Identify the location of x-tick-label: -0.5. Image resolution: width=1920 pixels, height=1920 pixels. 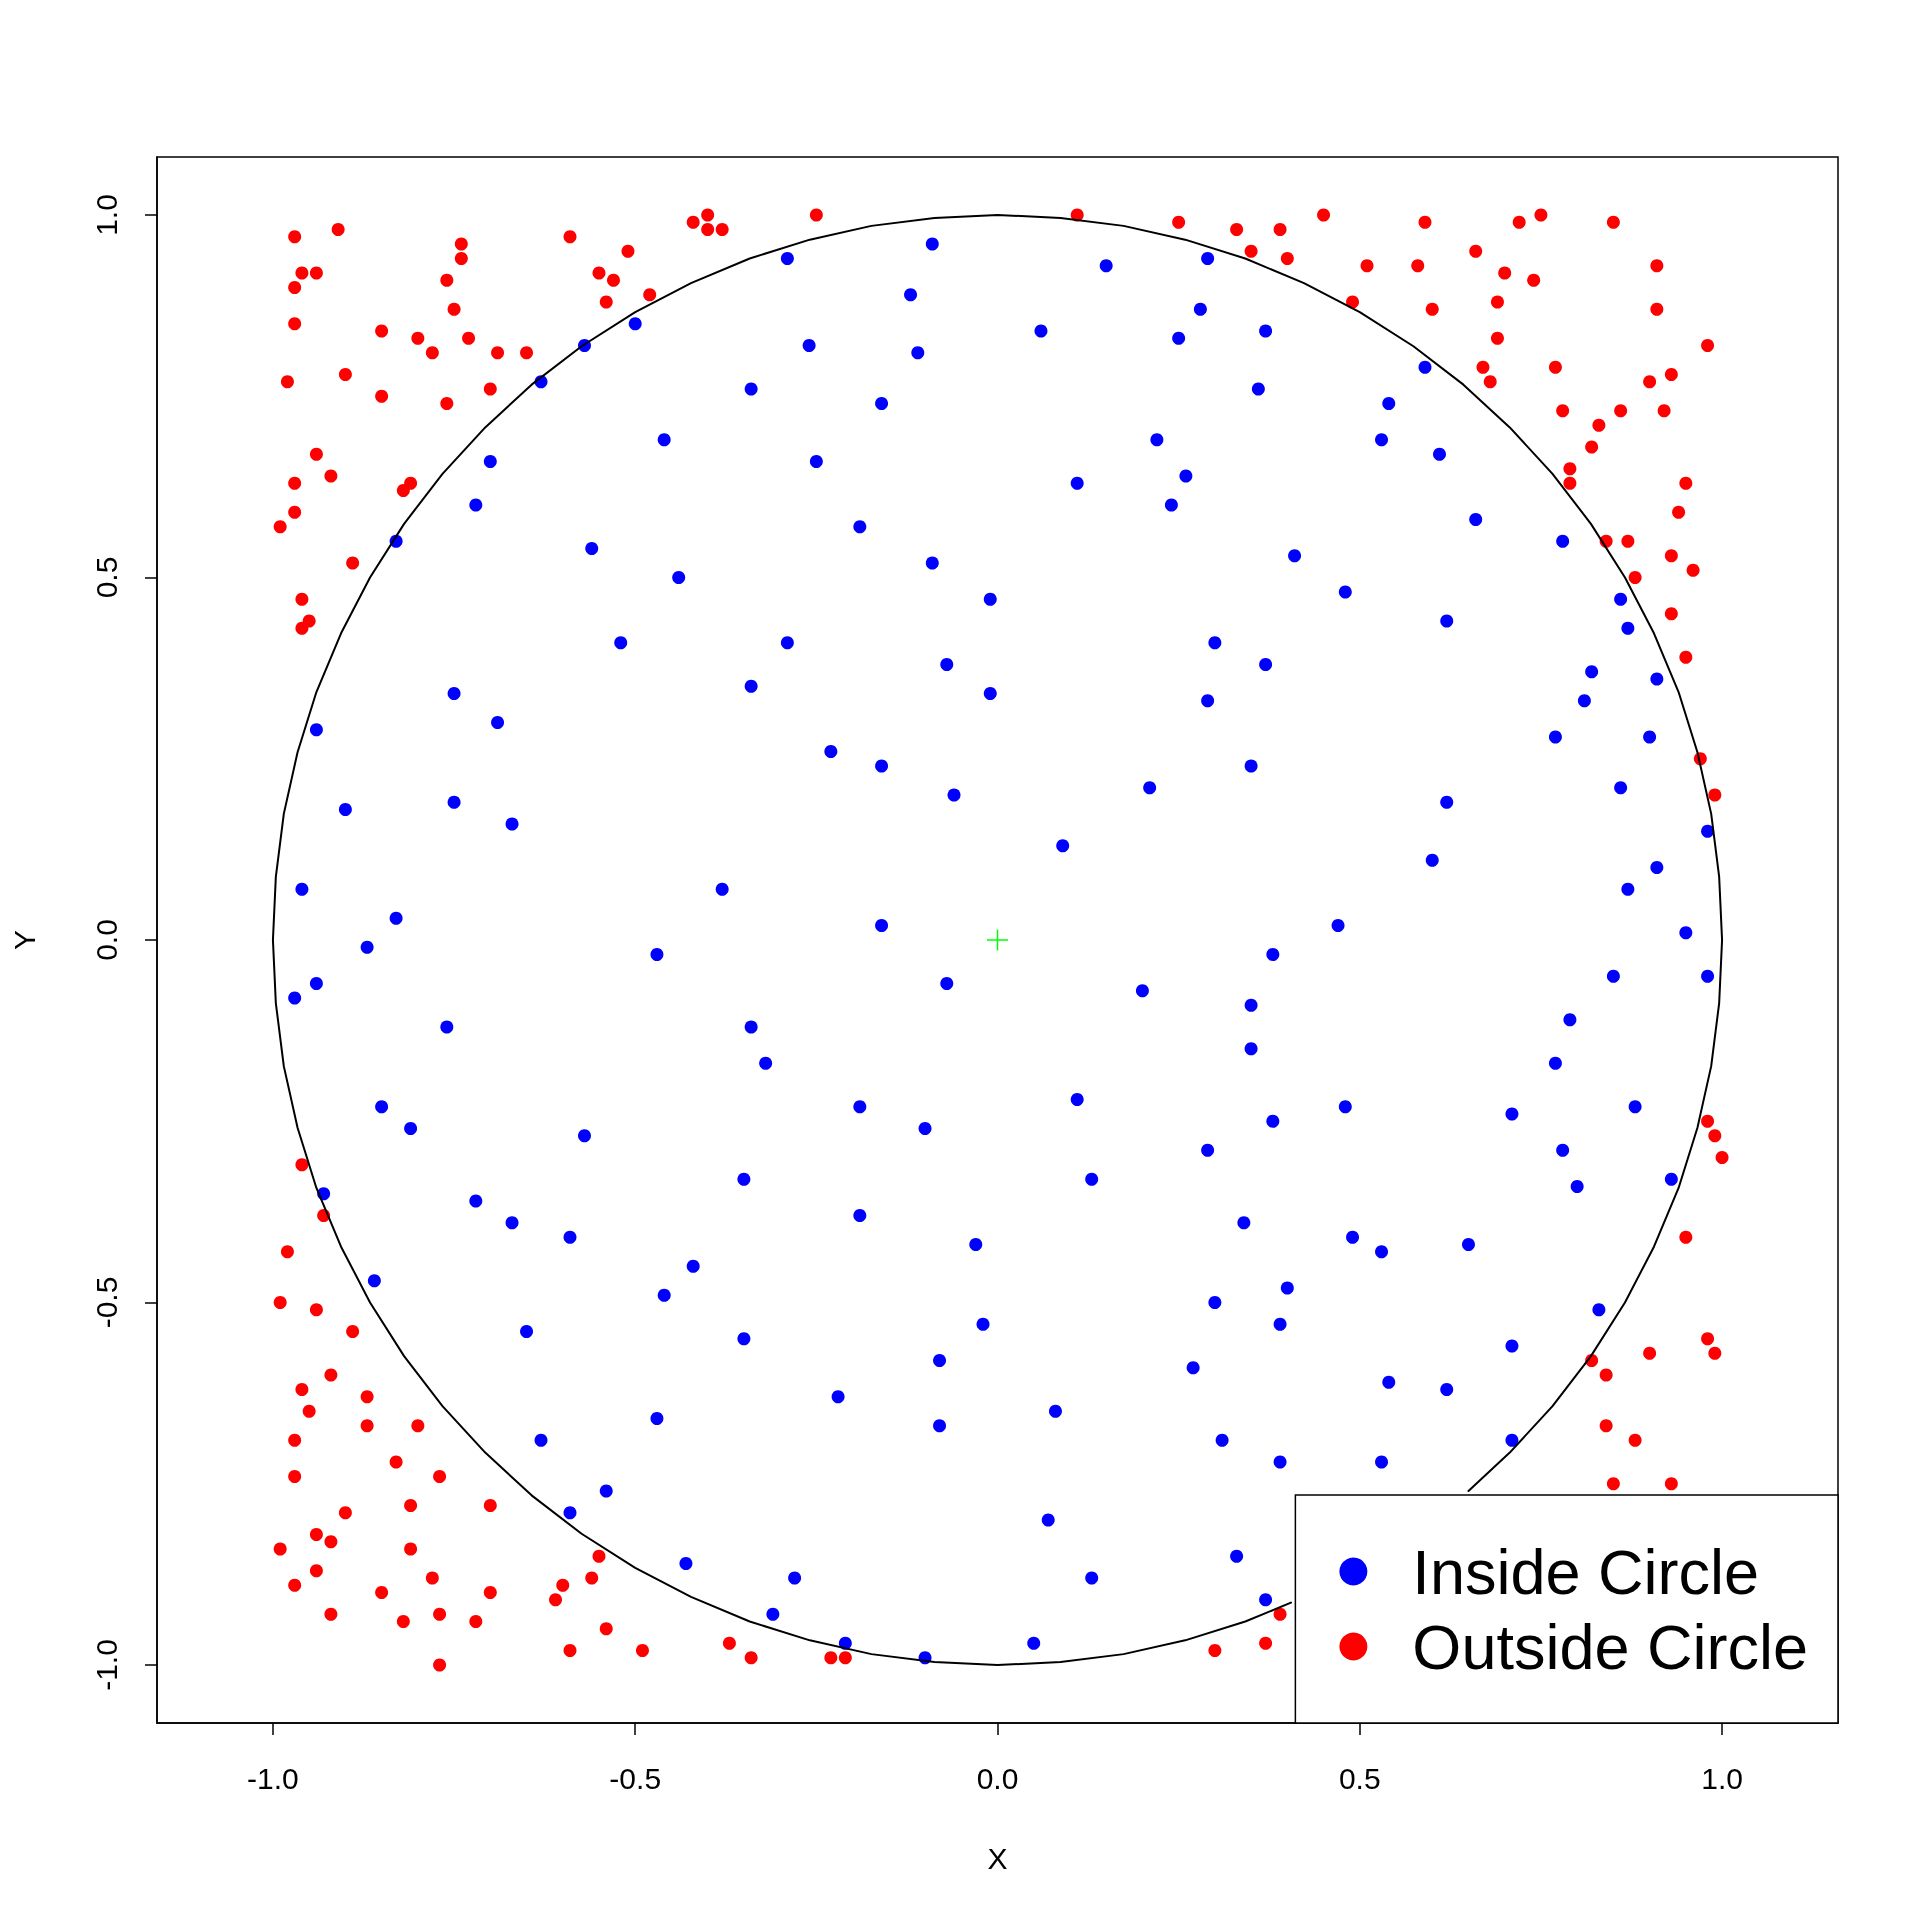
(635, 1778).